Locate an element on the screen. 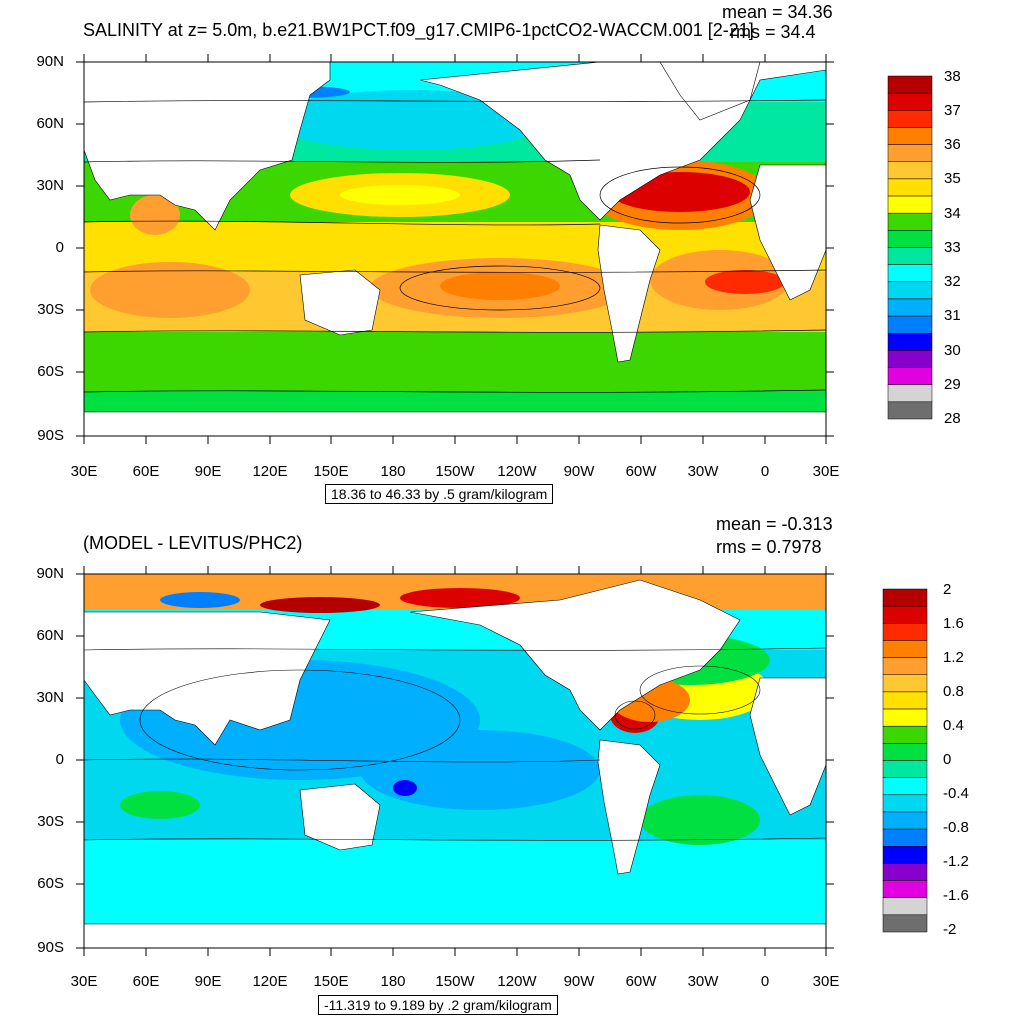 This screenshot has width=1024, height=1024. colorbar-label: 38 is located at coordinates (952, 76).